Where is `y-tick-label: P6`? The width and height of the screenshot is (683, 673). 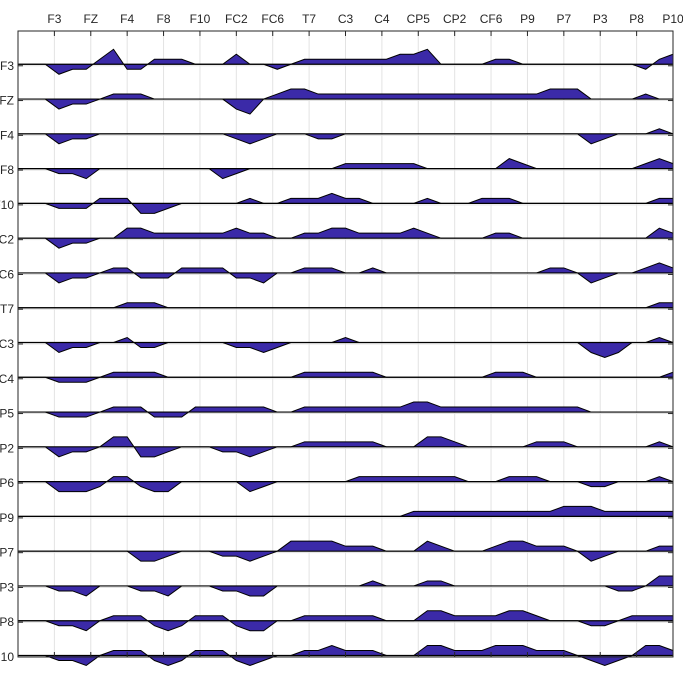
y-tick-label: P6 is located at coordinates (7, 483).